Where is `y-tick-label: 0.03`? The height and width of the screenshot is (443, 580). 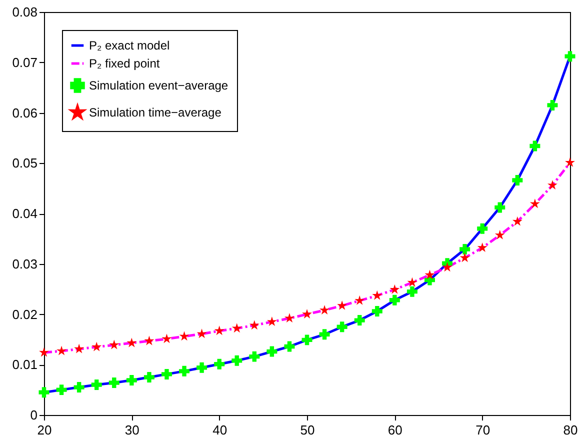 y-tick-label: 0.03 is located at coordinates (25, 264).